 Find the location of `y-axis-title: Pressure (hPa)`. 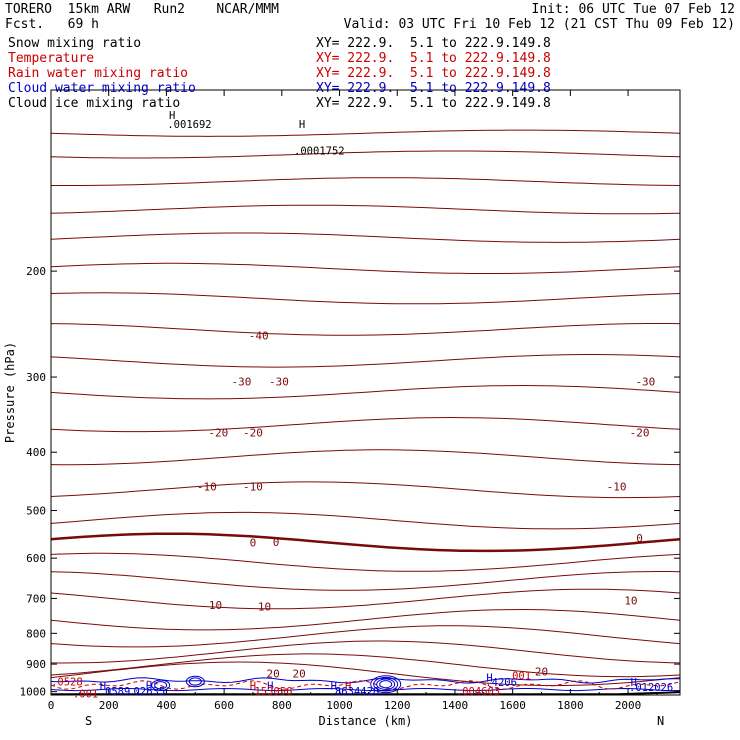

y-axis-title: Pressure (hPa) is located at coordinates (10, 392).